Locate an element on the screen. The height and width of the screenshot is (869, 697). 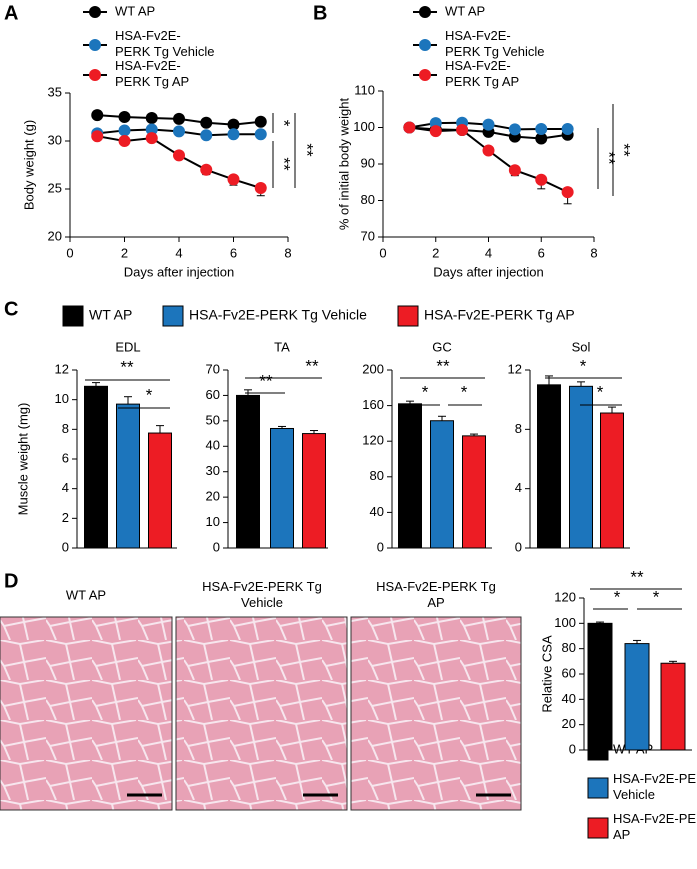
y-tick-label: 160 is located at coordinates (373, 404).